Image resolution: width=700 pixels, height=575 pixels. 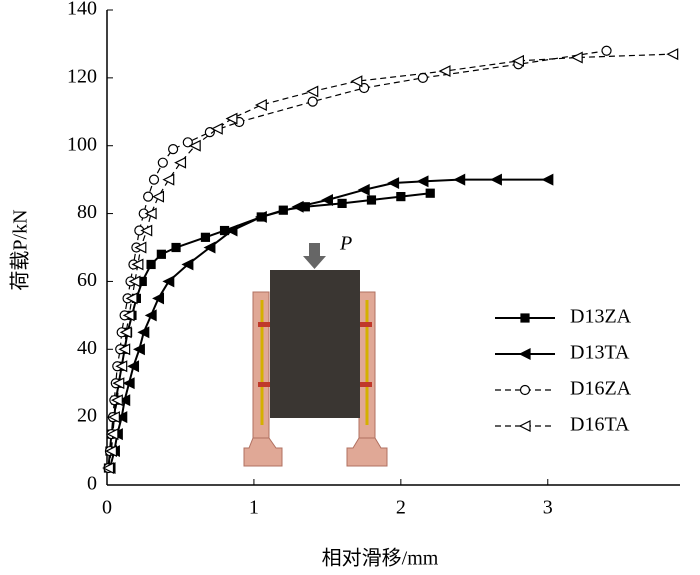 I want to click on y-tick-label: 100, so click(x=82, y=144).